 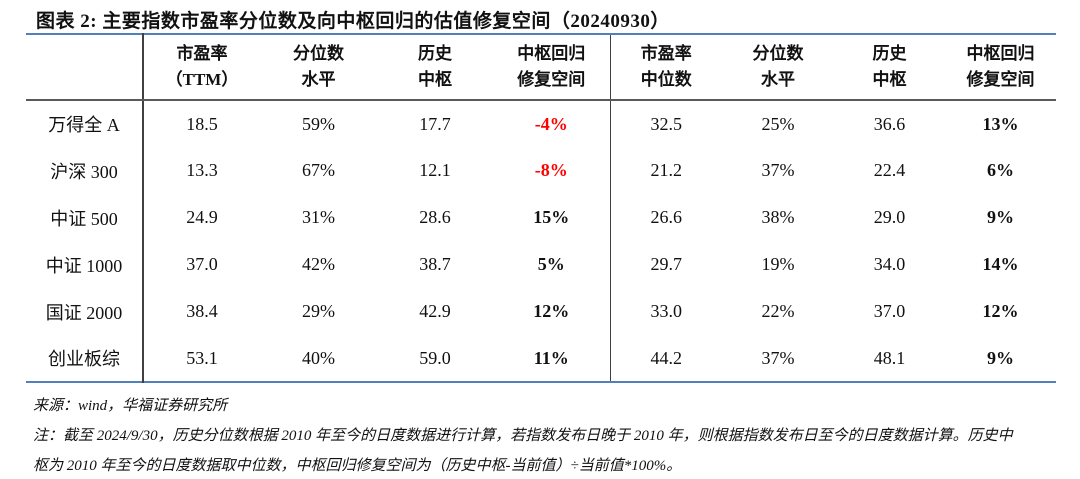 I want to click on recovery-cell: 5%, so click(x=552, y=264).